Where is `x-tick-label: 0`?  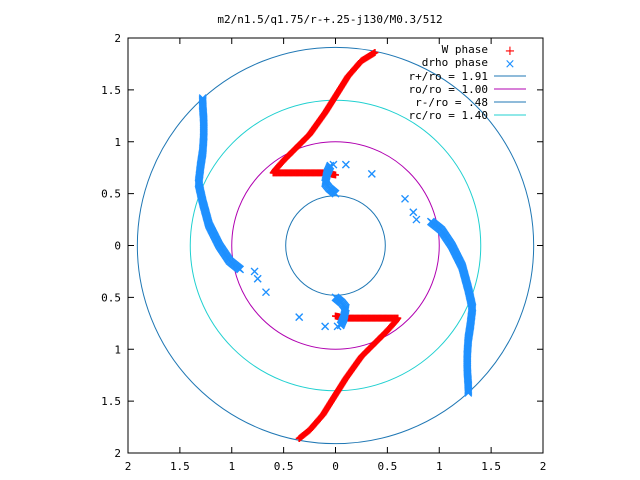
x-tick-label: 0 is located at coordinates (335, 466).